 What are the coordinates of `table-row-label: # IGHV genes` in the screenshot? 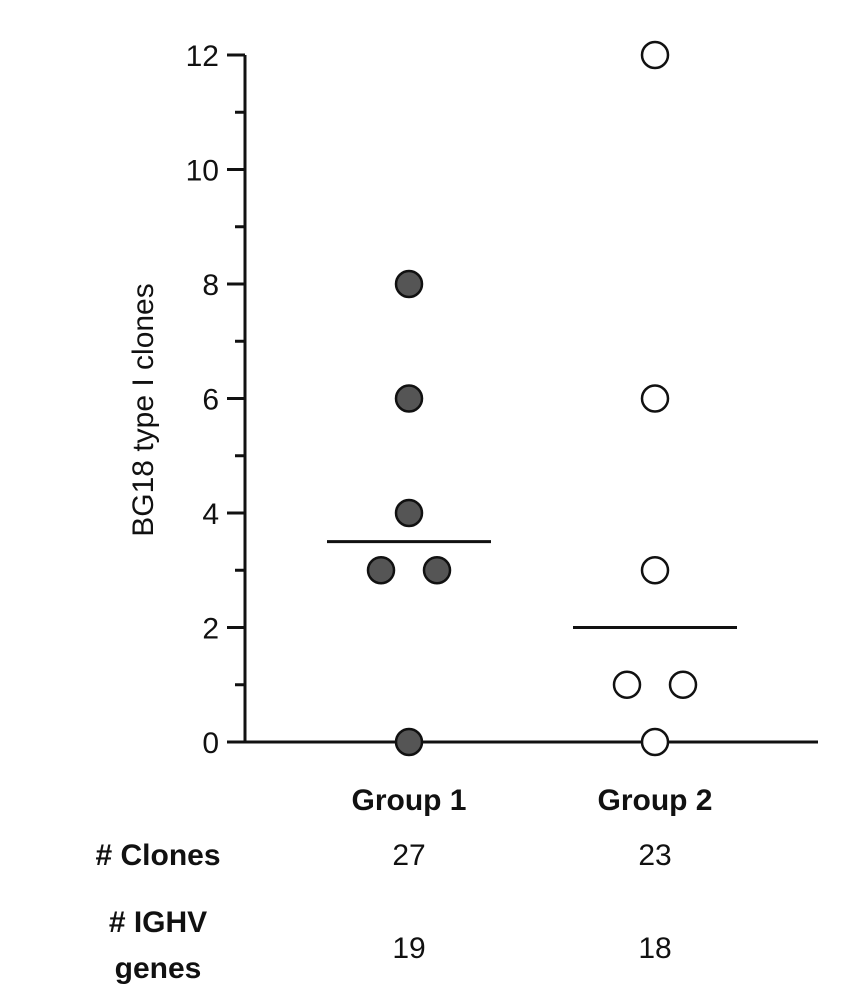 It's located at (158, 945).